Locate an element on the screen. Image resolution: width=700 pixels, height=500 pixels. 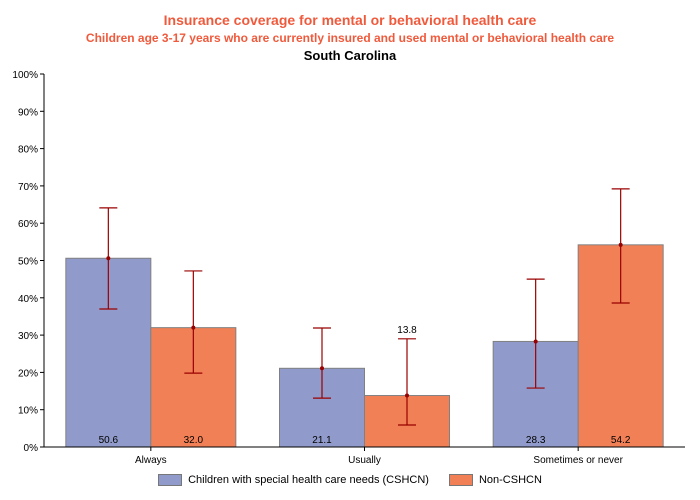
legend-item-non-cshcn: Non-CSHCN is located at coordinates (495, 480).